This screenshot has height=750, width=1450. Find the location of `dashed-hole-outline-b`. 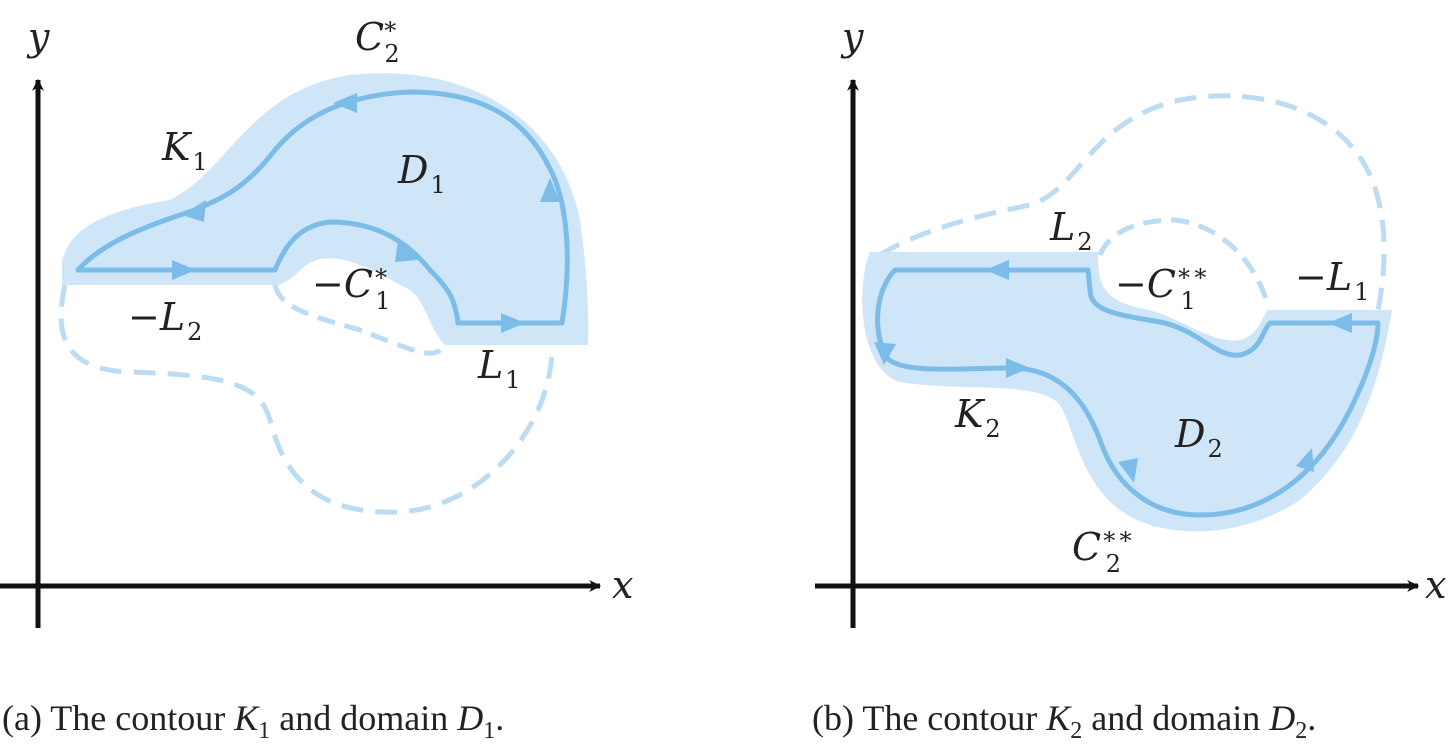

dashed-hole-outline-b is located at coordinates (1184, 261).